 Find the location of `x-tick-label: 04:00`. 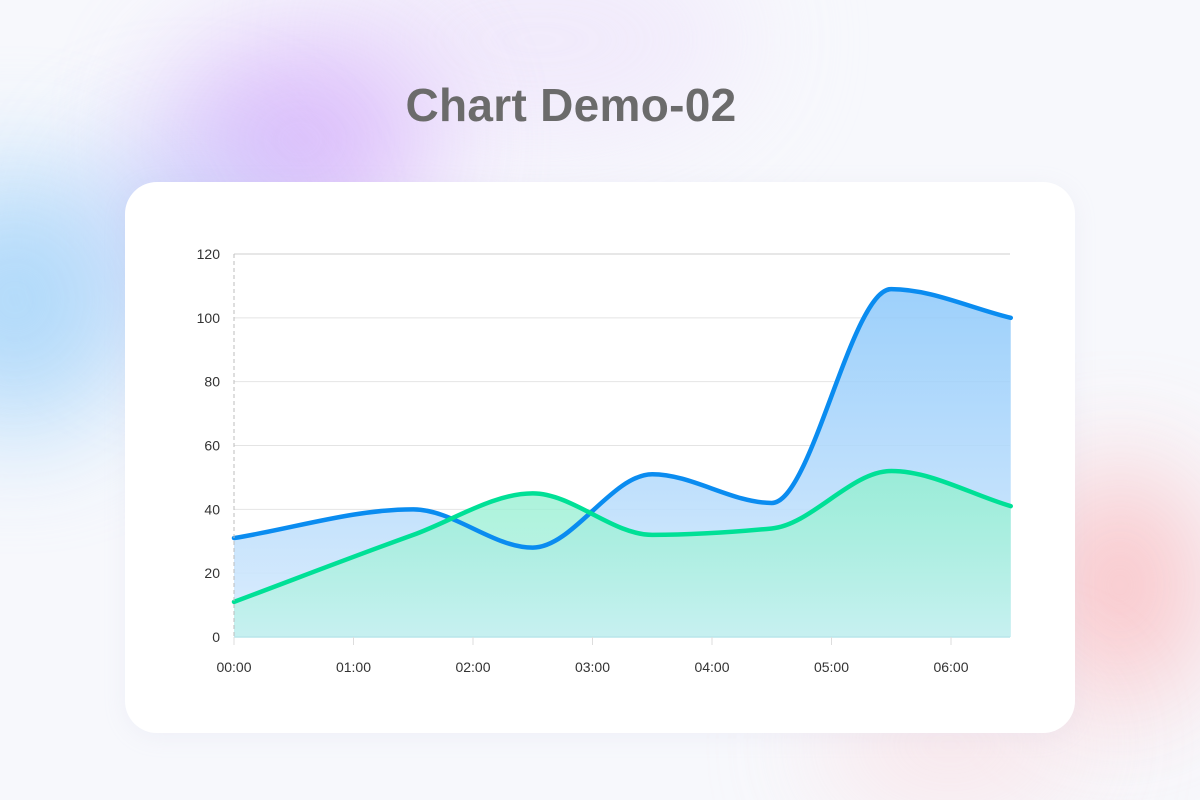

x-tick-label: 04:00 is located at coordinates (711, 667).